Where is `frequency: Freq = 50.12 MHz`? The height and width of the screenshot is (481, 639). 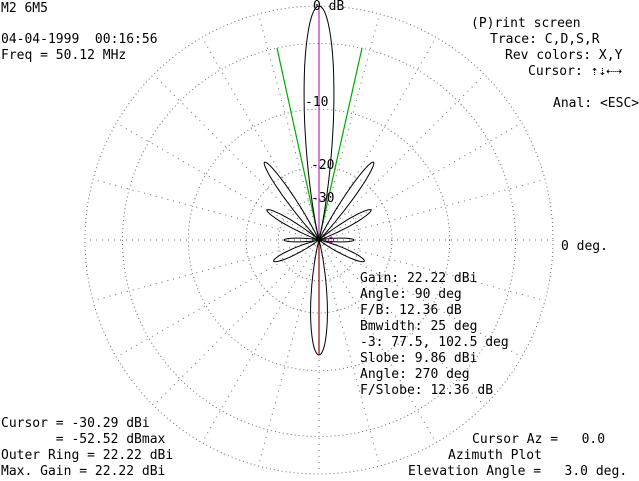
frequency: Freq = 50.12 MHz is located at coordinates (64, 55).